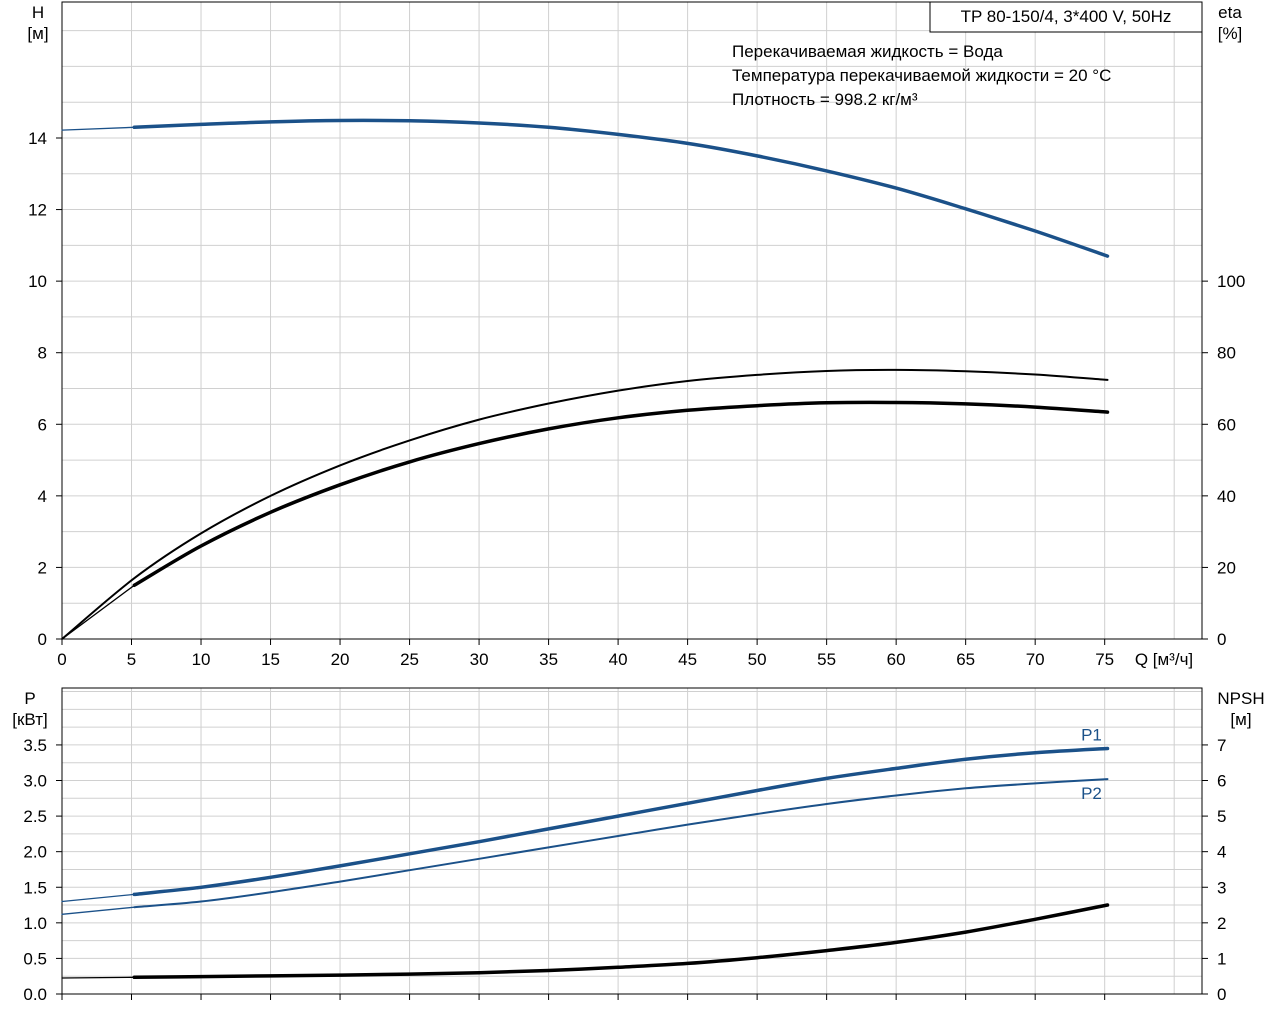 This screenshot has height=1024, width=1280. I want to click on y-left-tick-label: 0.5, so click(35, 958).